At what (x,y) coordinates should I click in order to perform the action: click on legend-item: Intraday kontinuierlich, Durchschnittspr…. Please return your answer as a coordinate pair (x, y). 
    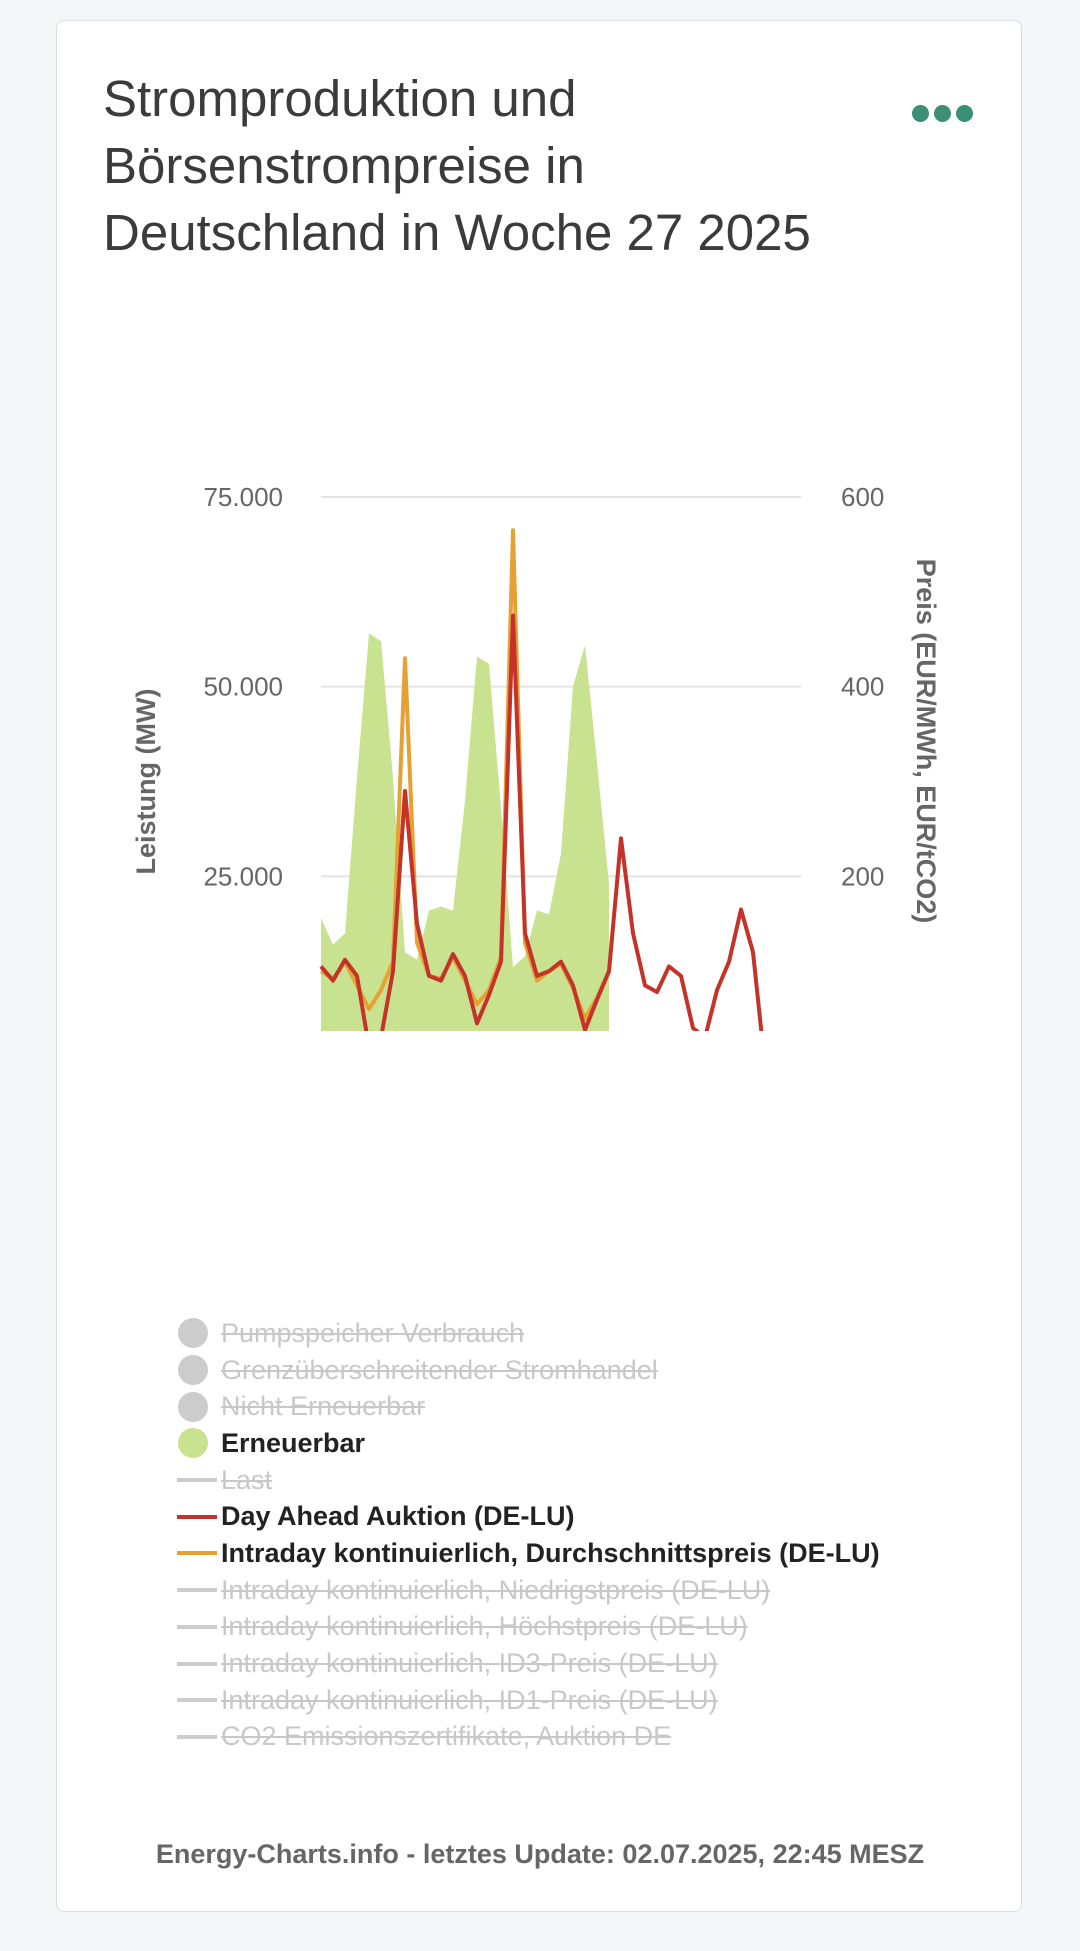
    Looking at the image, I should click on (528, 1553).